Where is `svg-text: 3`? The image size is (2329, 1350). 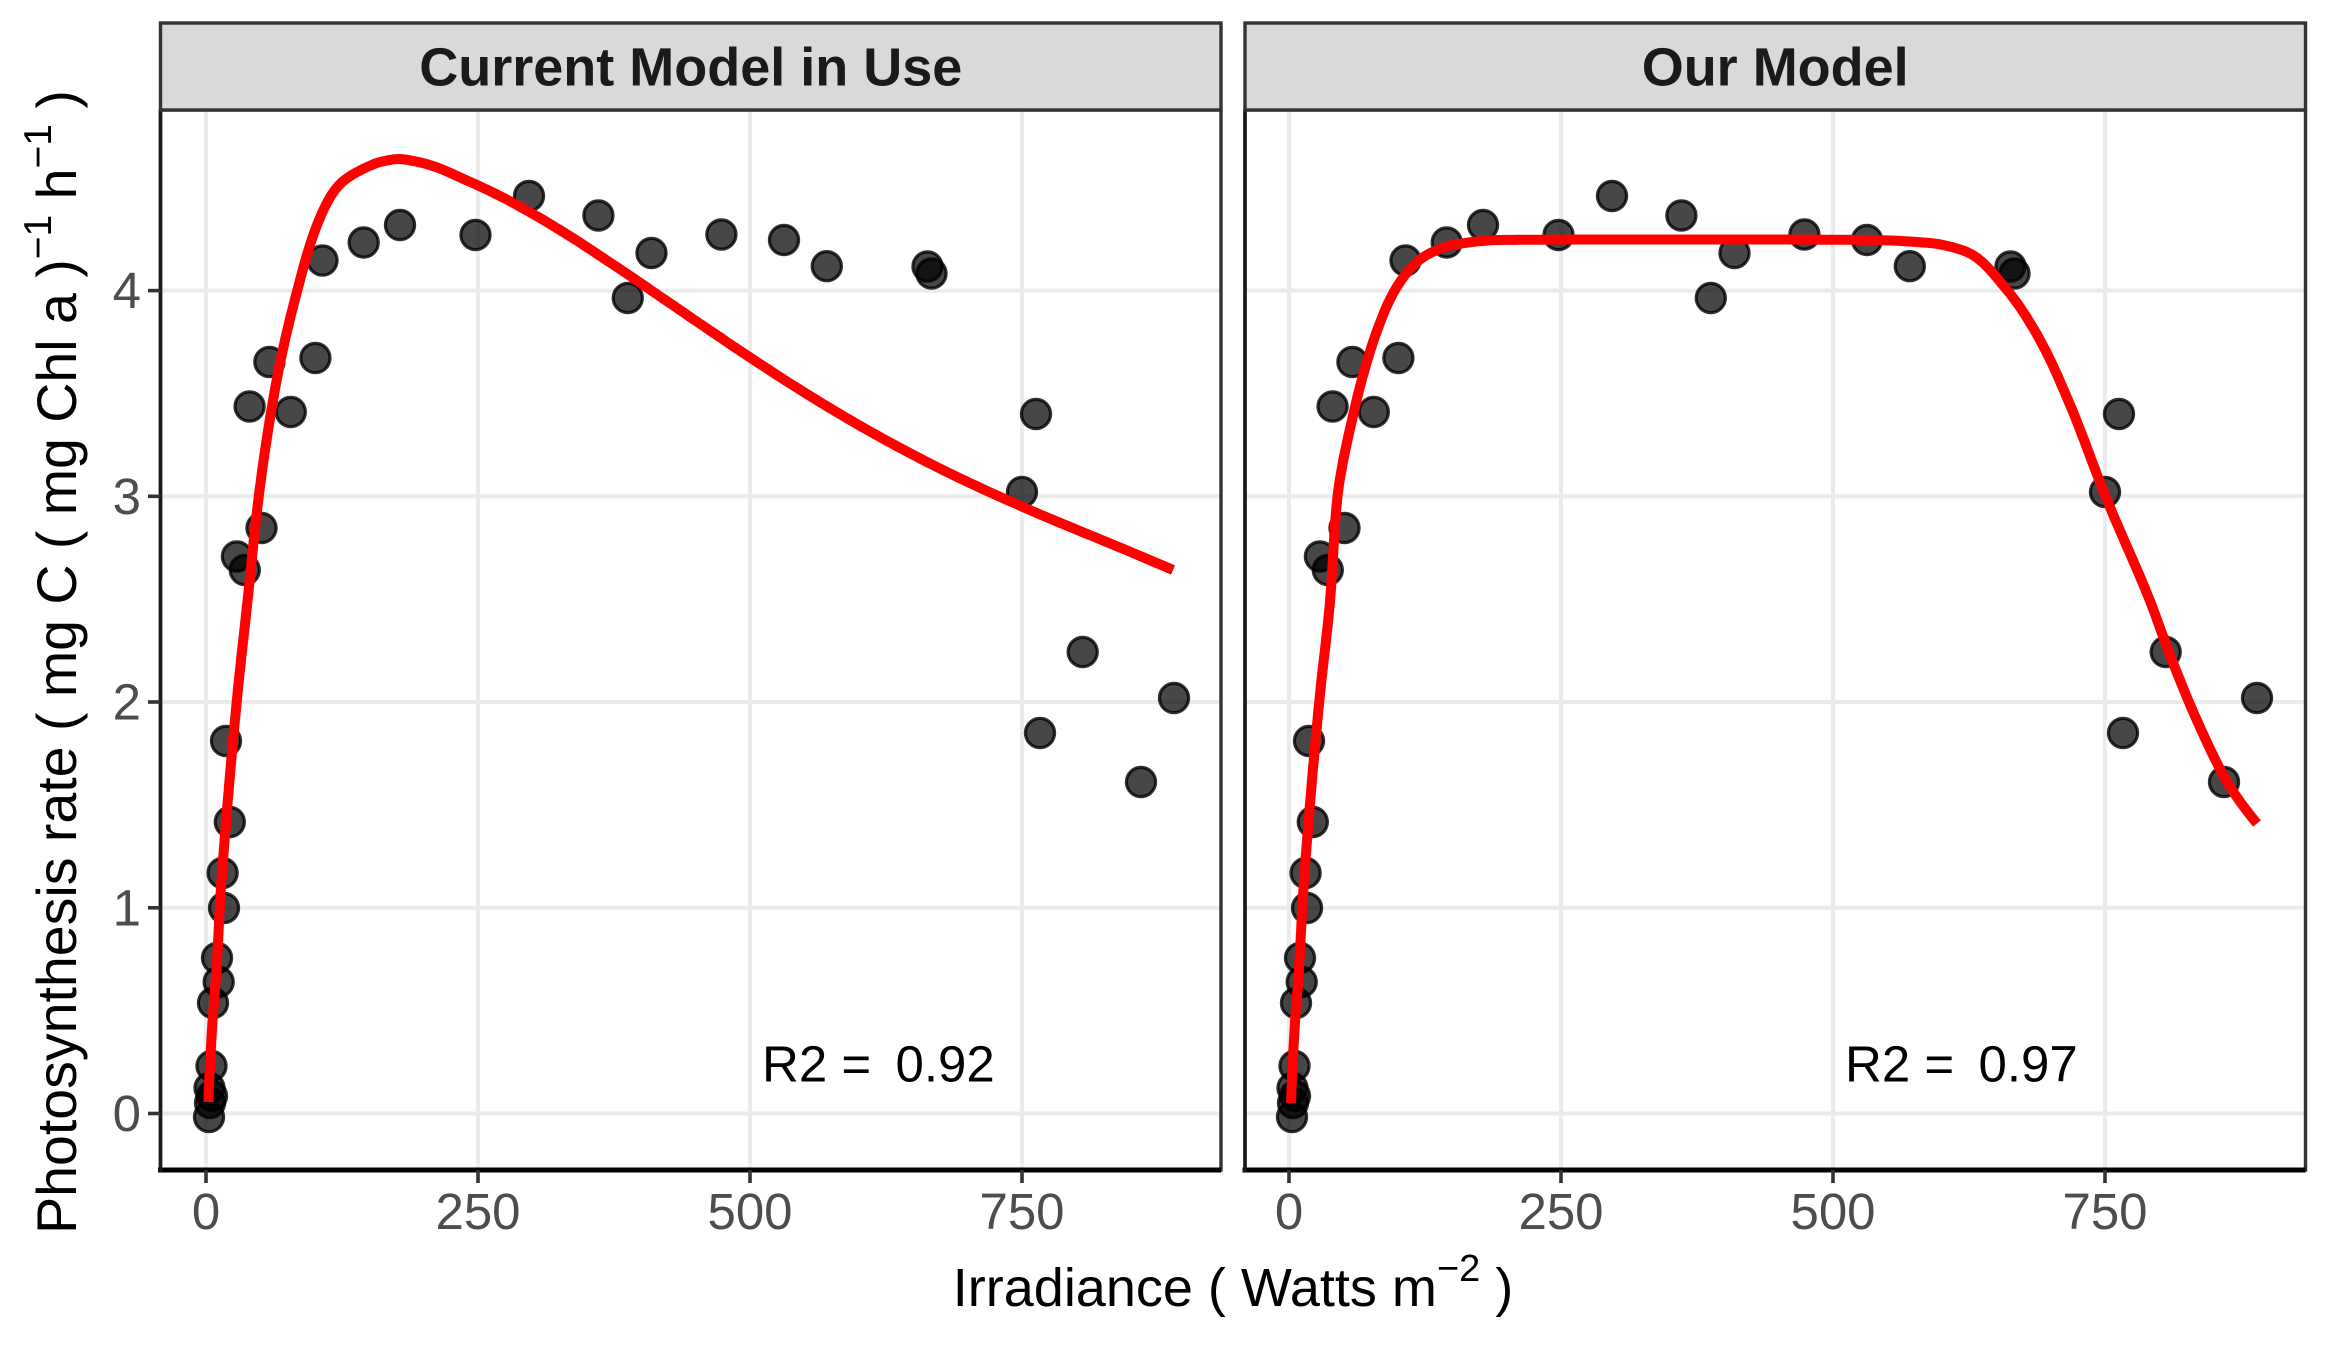
svg-text: 3 is located at coordinates (127, 496).